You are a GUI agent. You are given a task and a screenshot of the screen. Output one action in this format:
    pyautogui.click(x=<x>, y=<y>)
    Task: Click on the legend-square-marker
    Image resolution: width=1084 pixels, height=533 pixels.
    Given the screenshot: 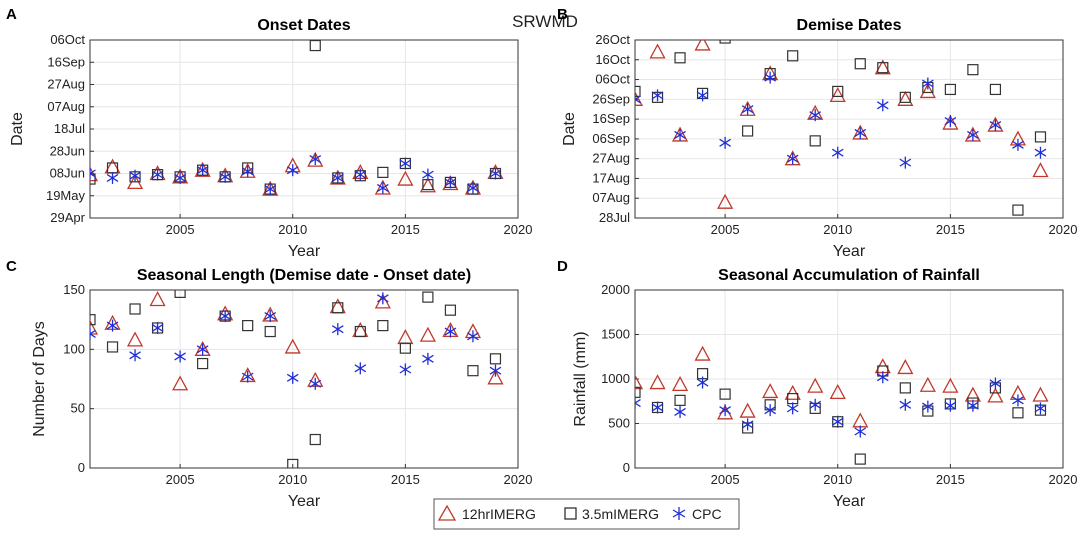 What is the action you would take?
    pyautogui.click(x=570, y=513)
    